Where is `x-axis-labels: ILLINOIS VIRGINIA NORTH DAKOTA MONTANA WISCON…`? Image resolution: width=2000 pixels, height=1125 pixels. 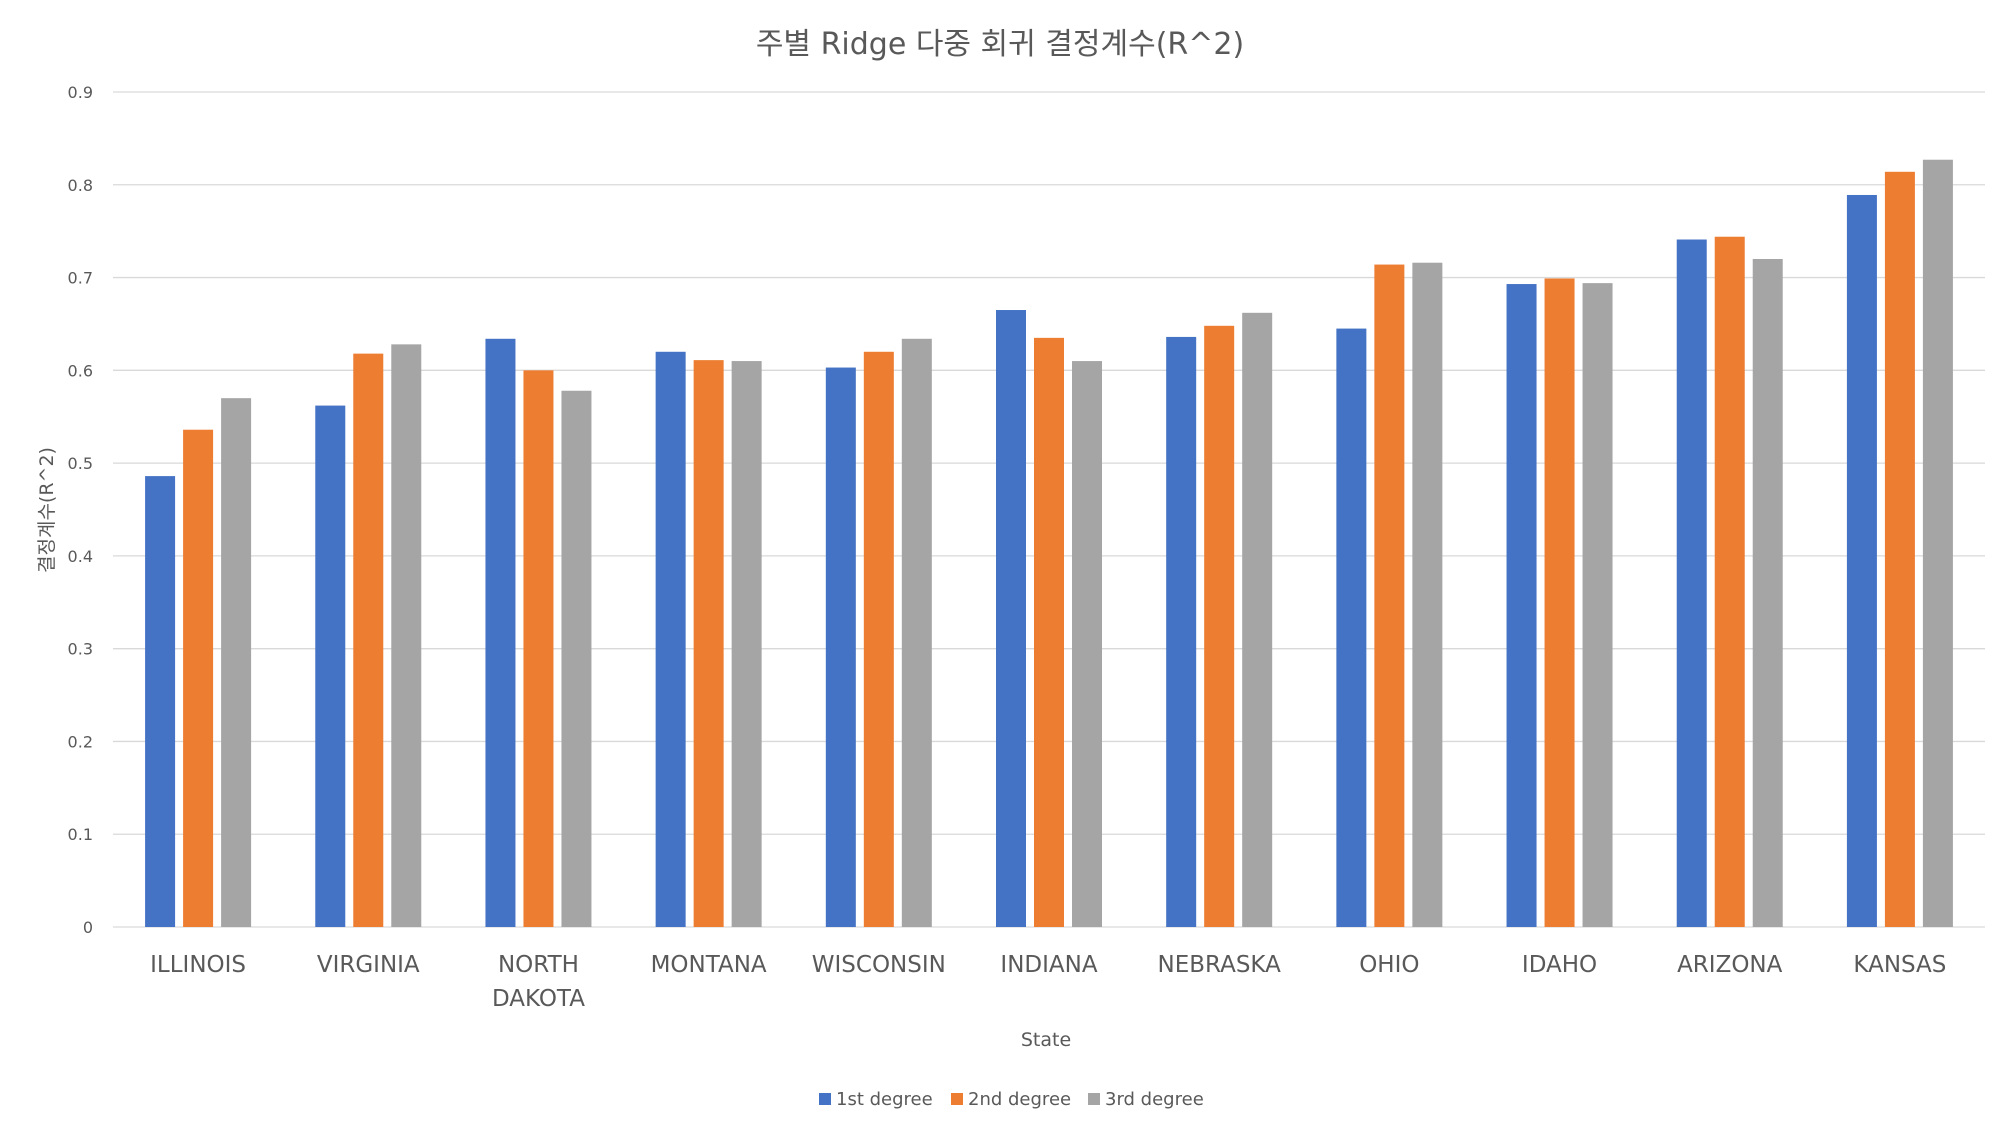
x-axis-labels: ILLINOIS VIRGINIA NORTH DAKOTA MONTANA WISCON… is located at coordinates (1048, 982).